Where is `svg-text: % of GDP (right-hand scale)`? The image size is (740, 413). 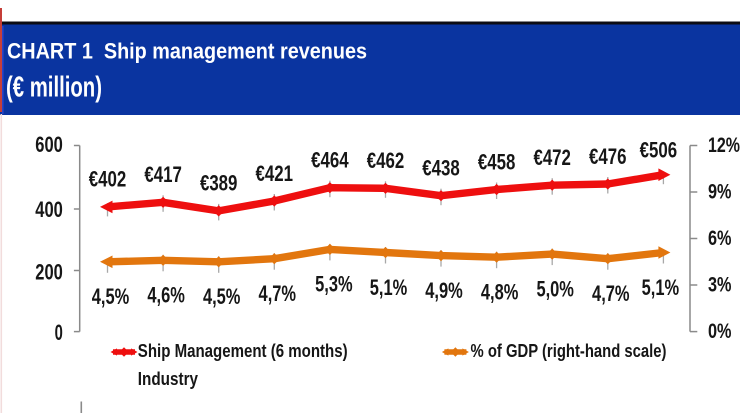 svg-text: % of GDP (right-hand scale) is located at coordinates (569, 351).